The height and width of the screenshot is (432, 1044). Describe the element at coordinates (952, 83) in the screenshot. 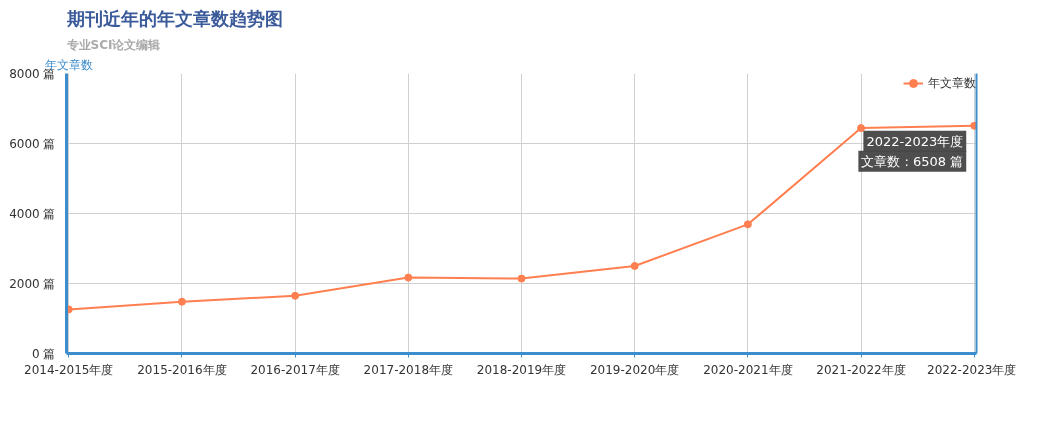

I see `legend-label: 年文章数` at that location.